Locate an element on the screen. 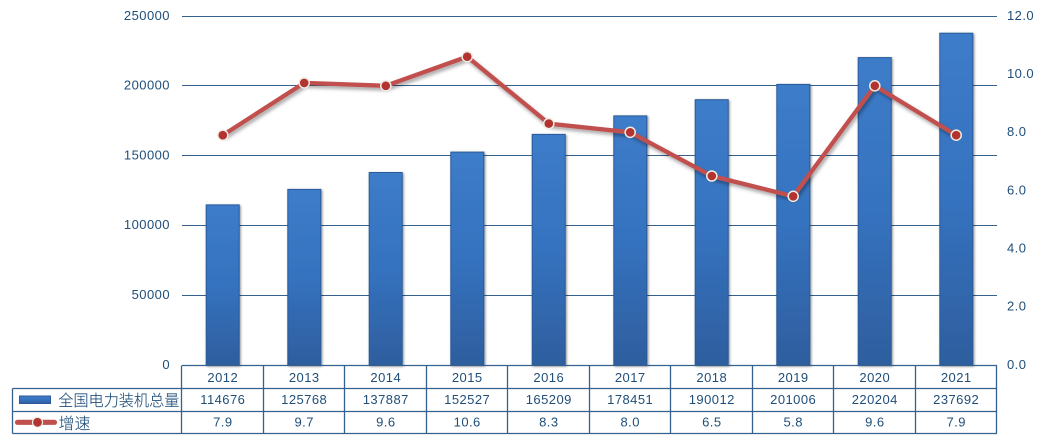 The width and height of the screenshot is (1045, 445). svg-text: 2020 is located at coordinates (874, 377).